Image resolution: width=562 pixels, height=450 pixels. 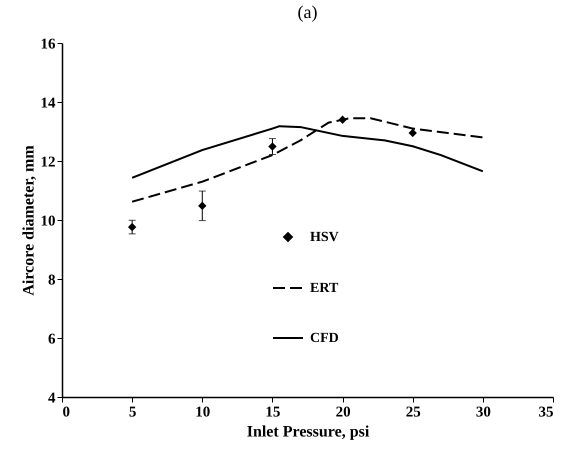 What do you see at coordinates (48, 162) in the screenshot?
I see `y-tick-label: 12` at bounding box center [48, 162].